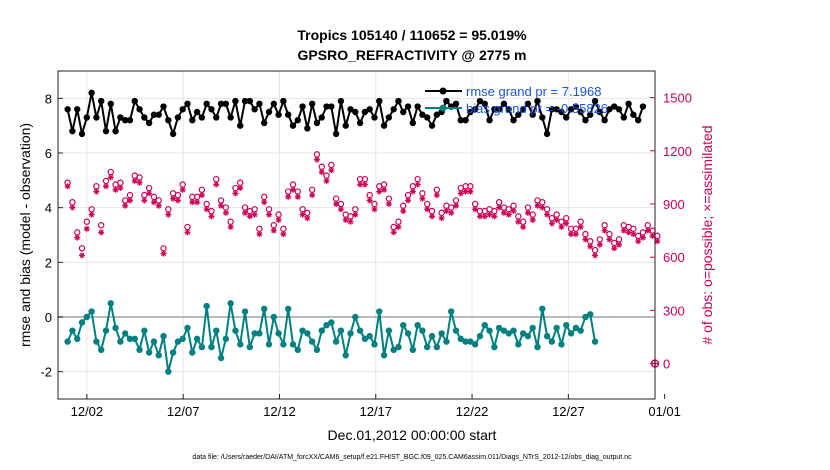 This screenshot has width=830, height=470. I want to click on legend-rmse-label: rmse grand pr = 7.1968, so click(534, 91).